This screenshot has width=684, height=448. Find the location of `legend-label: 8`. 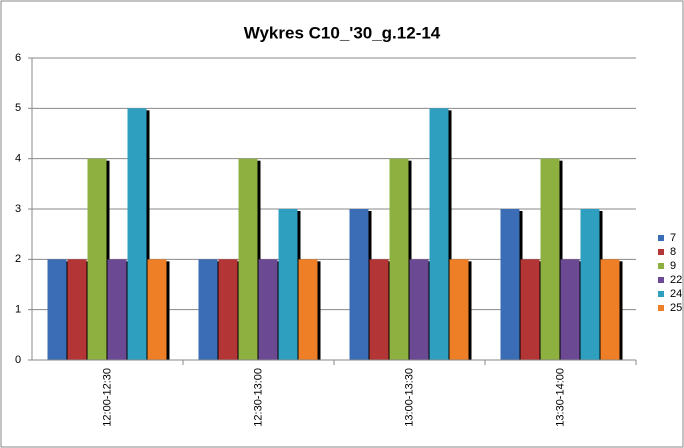

legend-label: 8 is located at coordinates (673, 252).